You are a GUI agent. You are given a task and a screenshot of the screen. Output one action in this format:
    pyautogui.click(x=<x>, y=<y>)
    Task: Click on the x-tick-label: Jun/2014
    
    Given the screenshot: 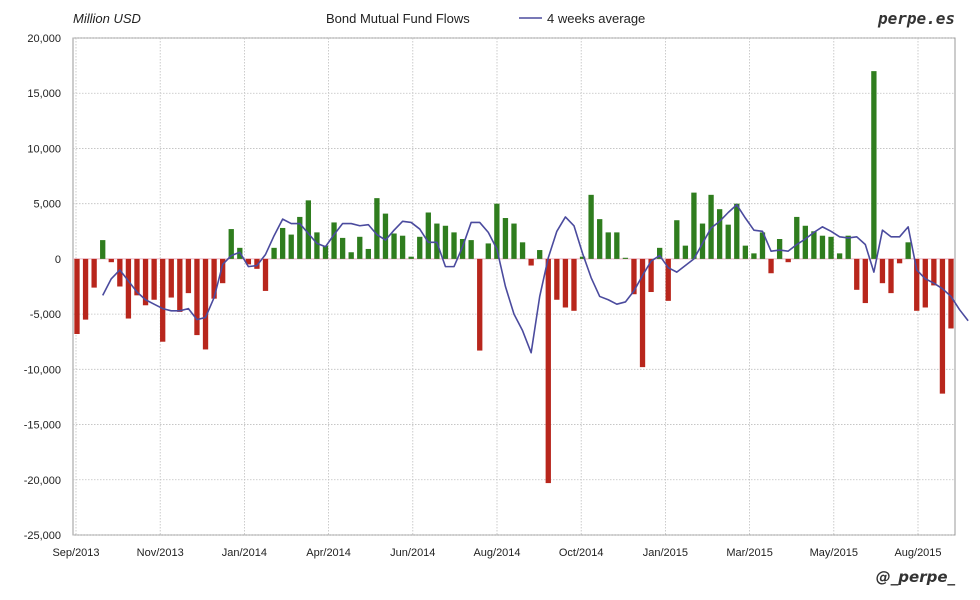 What is the action you would take?
    pyautogui.click(x=412, y=553)
    